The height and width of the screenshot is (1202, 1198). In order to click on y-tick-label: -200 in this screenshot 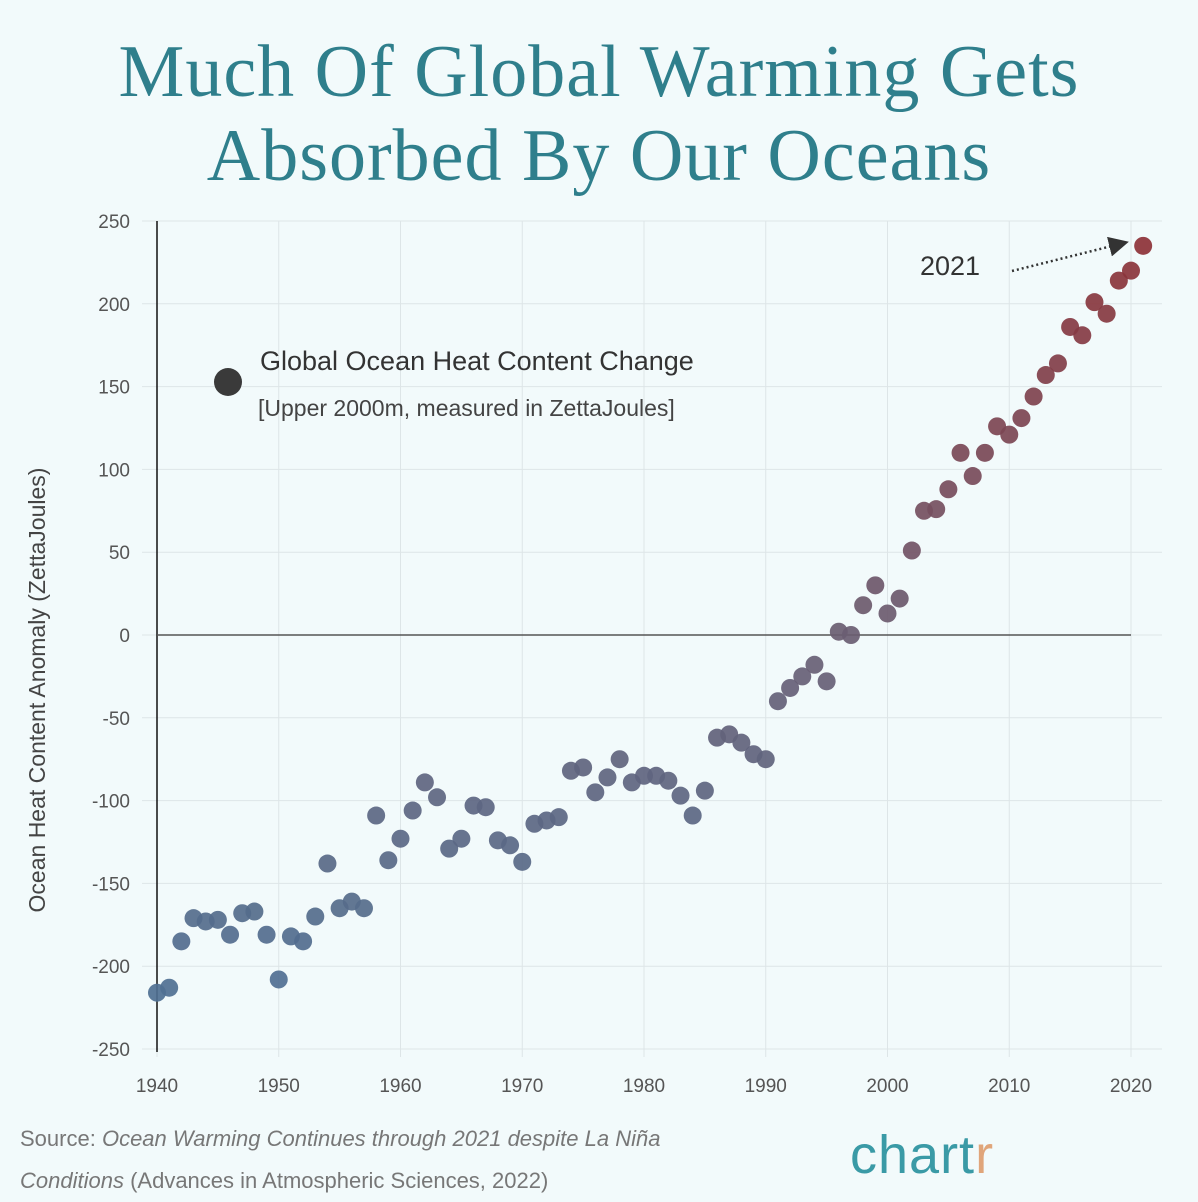, I will do `click(111, 967)`.